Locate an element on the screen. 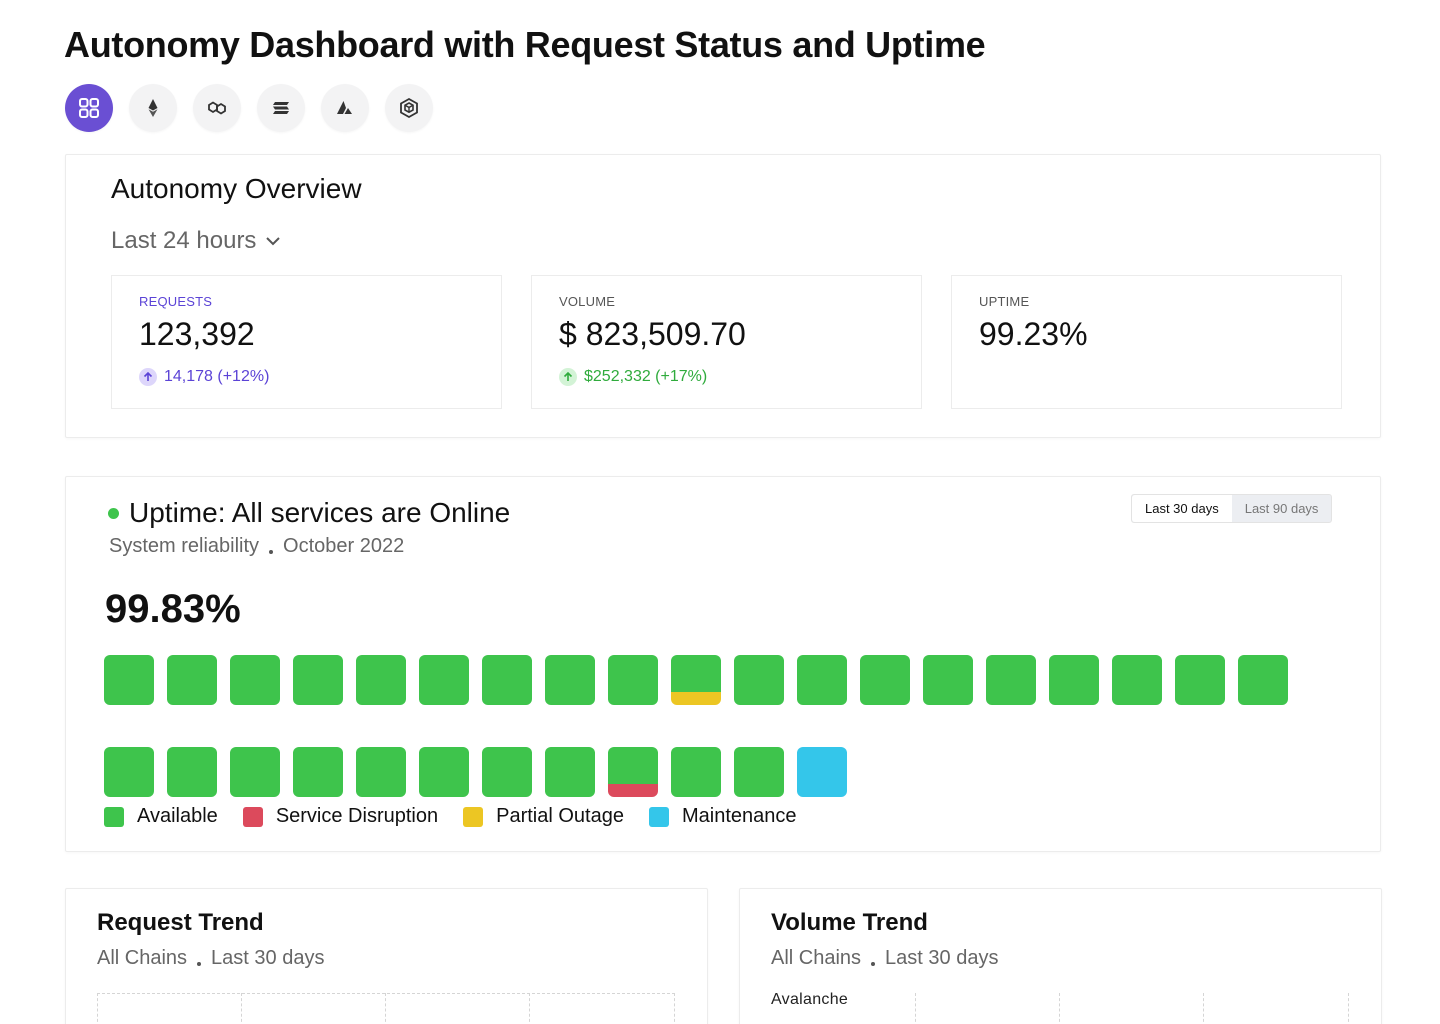 The width and height of the screenshot is (1440, 1024). chain-avalanche-button is located at coordinates (345, 108).